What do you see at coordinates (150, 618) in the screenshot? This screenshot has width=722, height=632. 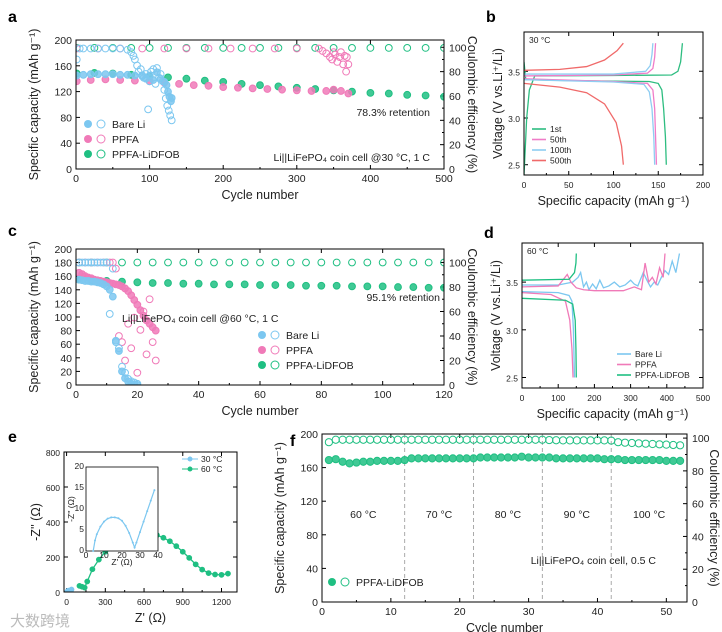 I see `x-axis-label: Z' (Ω)` at bounding box center [150, 618].